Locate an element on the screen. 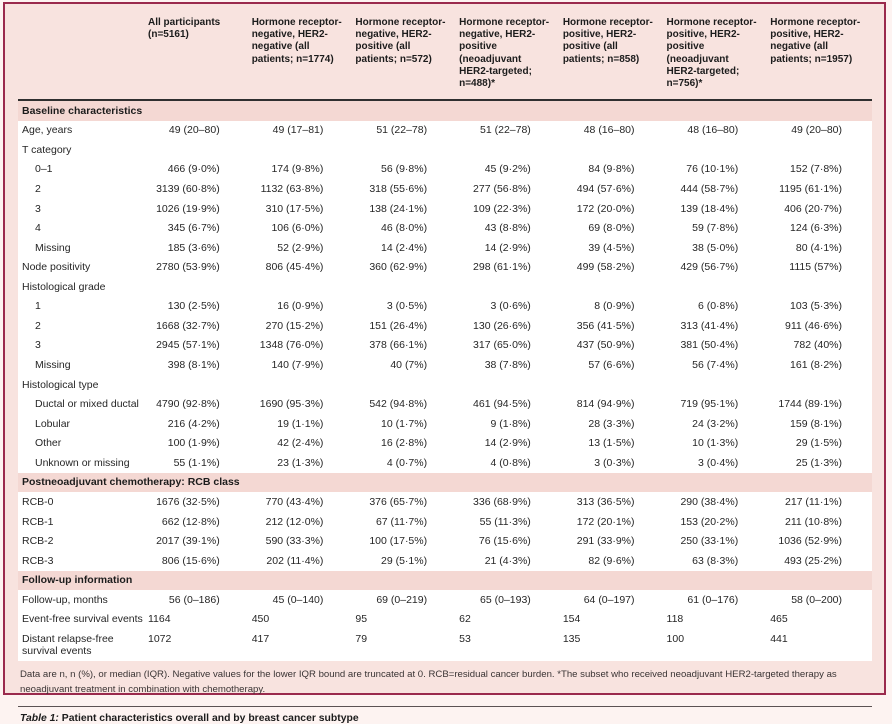  value-cell: 106 (6·0%) is located at coordinates (297, 228).